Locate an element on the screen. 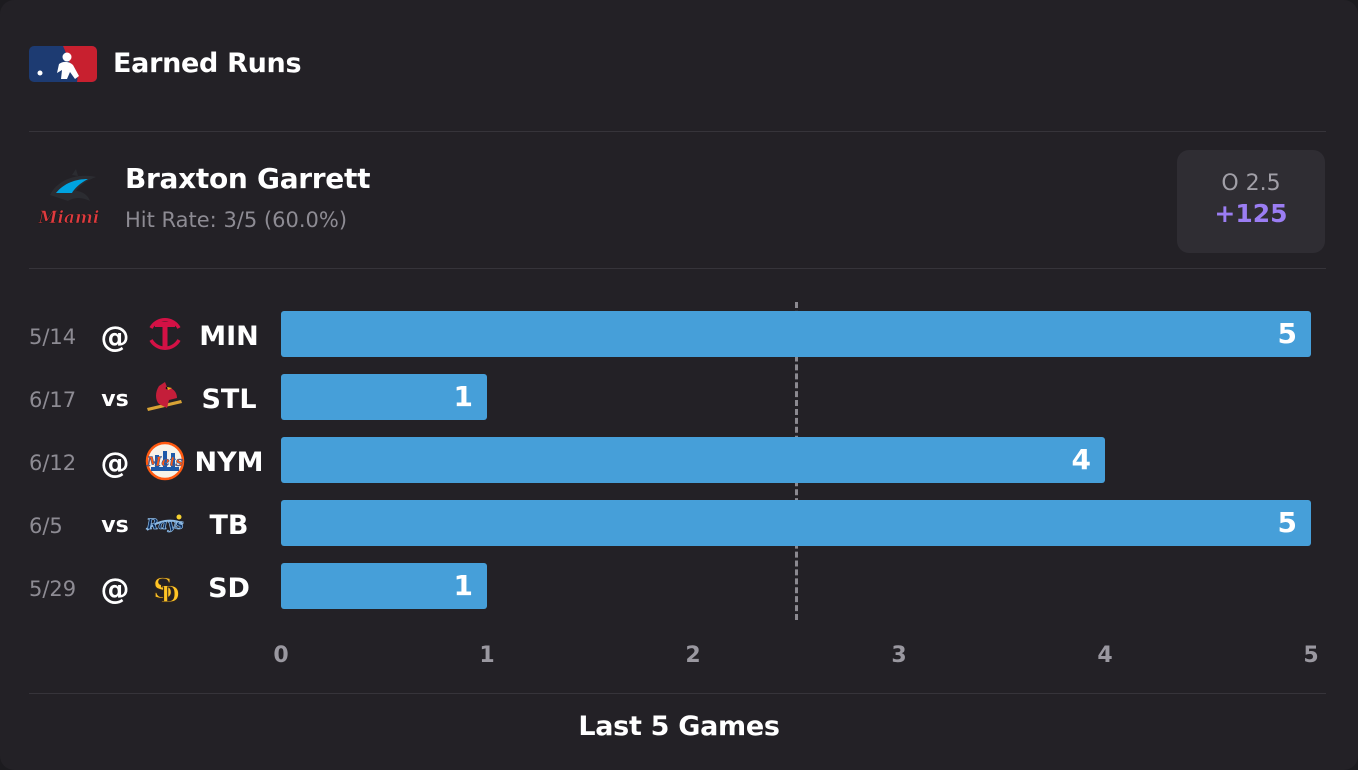  game-team: SD is located at coordinates (229, 588).